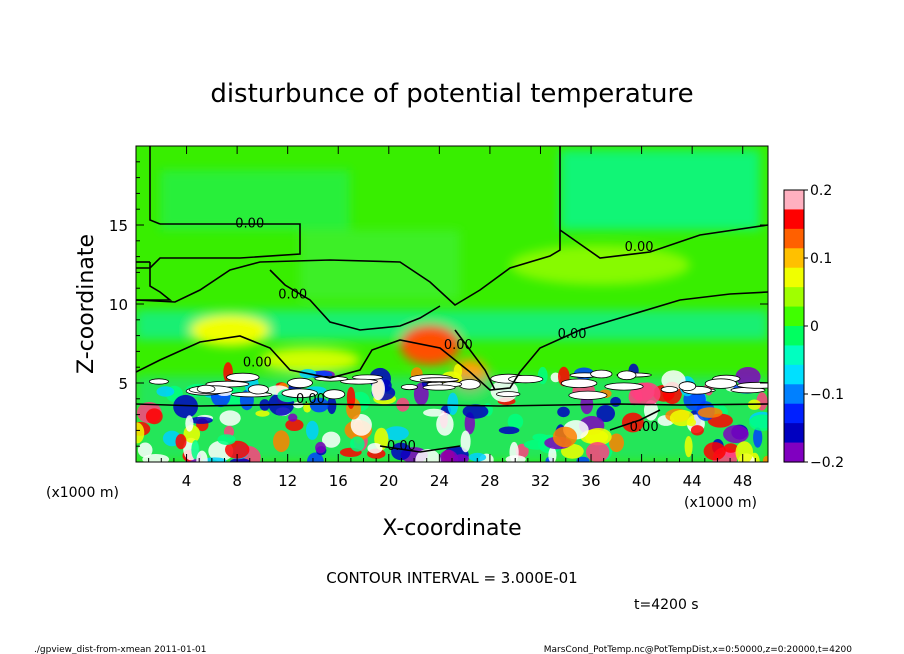  I want to click on x-tick-label: 8, so click(237, 481).